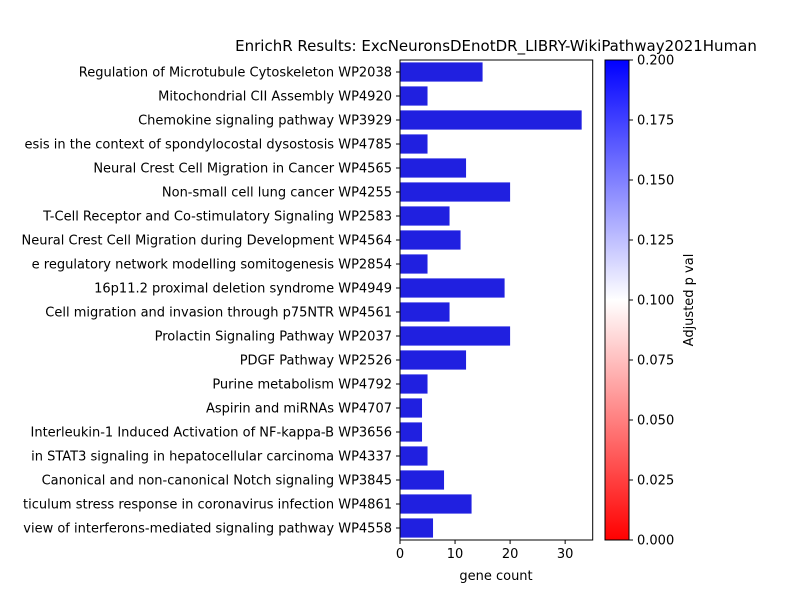 This screenshot has width=800, height=600. What do you see at coordinates (655, 481) in the screenshot?
I see `colorbar-tick-label: 0.025` at bounding box center [655, 481].